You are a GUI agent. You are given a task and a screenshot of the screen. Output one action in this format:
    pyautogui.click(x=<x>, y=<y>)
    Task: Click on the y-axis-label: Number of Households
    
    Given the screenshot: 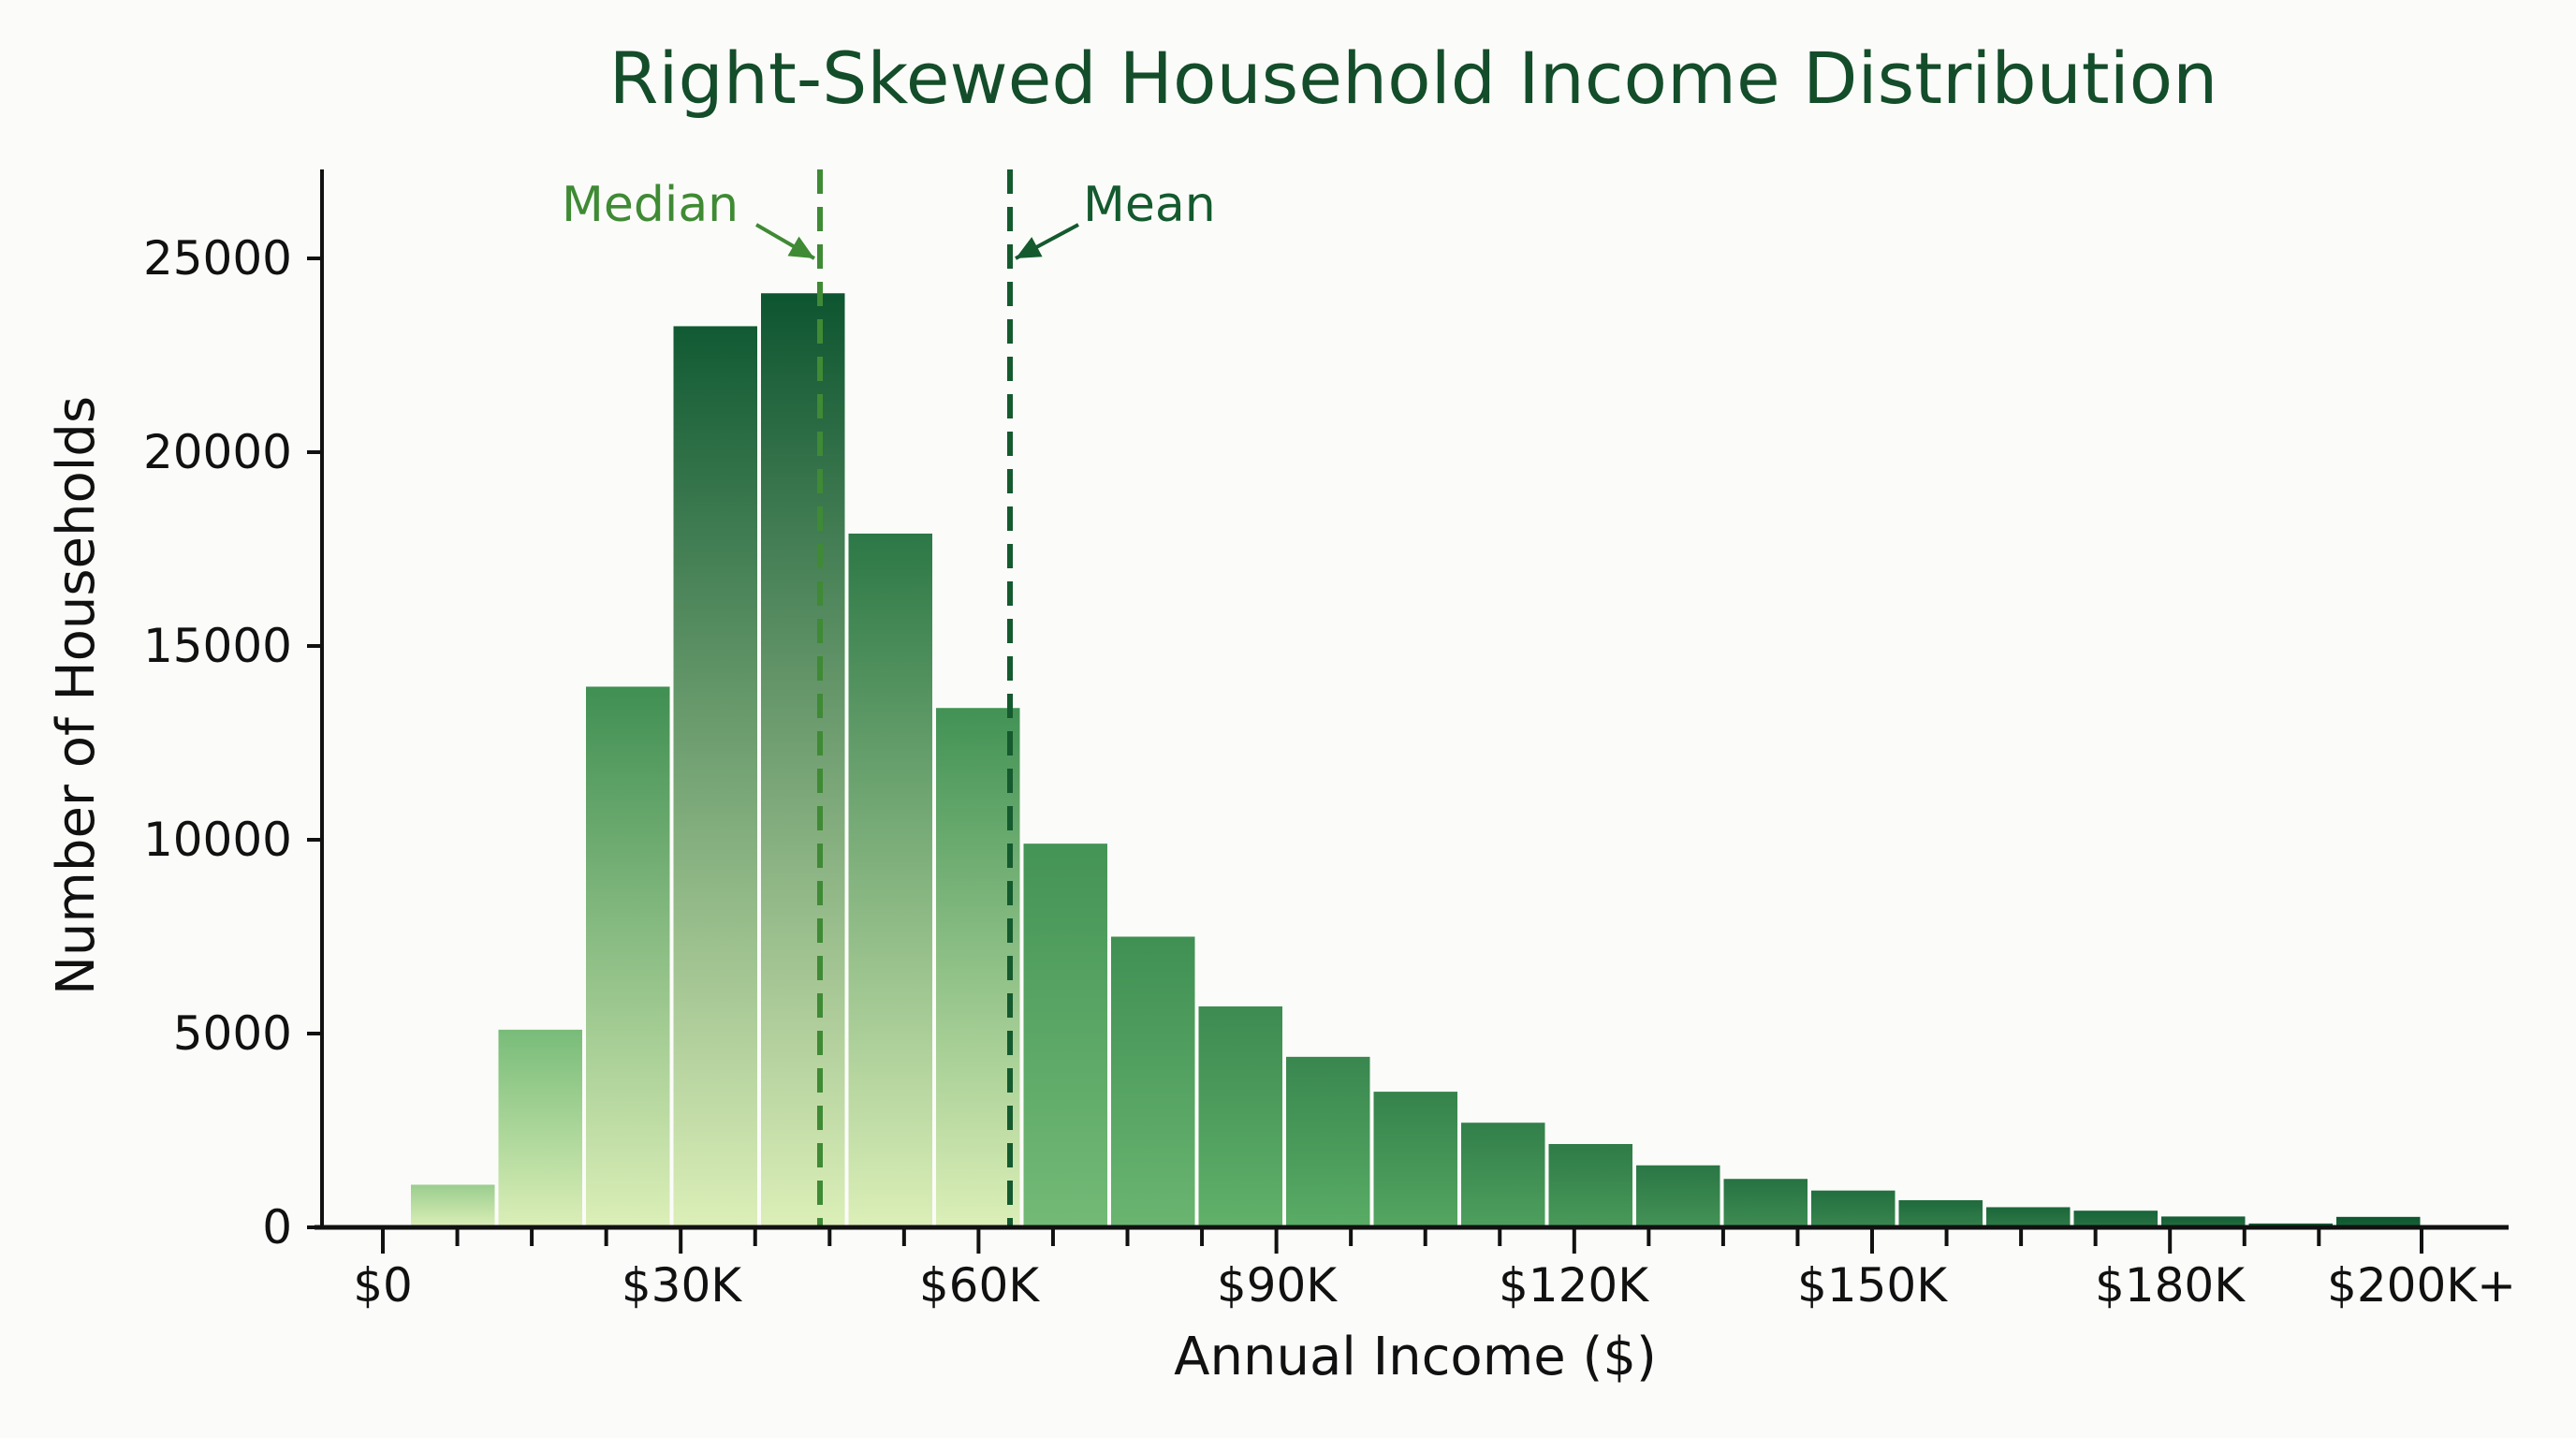 What is the action you would take?
    pyautogui.click(x=76, y=695)
    